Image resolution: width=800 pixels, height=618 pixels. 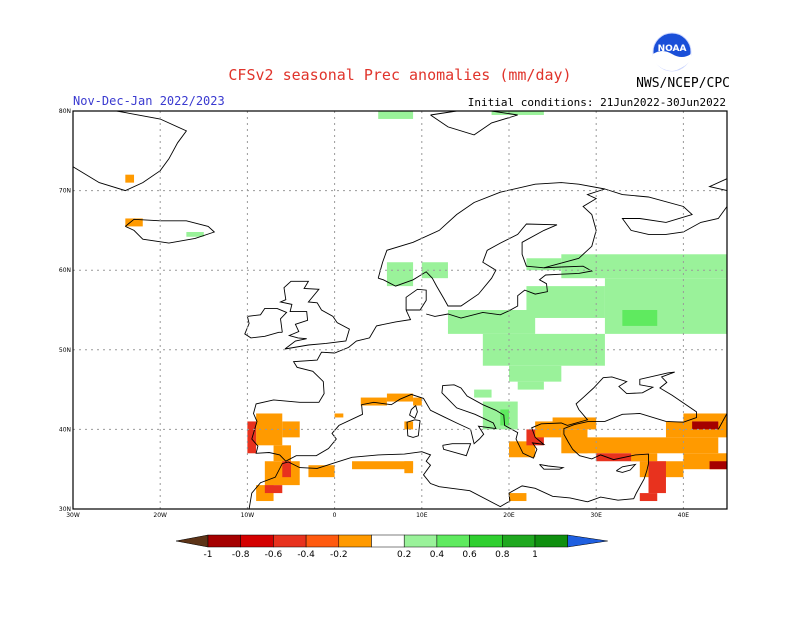 What do you see at coordinates (248, 515) in the screenshot?
I see `lon-tick-label: 10W` at bounding box center [248, 515].